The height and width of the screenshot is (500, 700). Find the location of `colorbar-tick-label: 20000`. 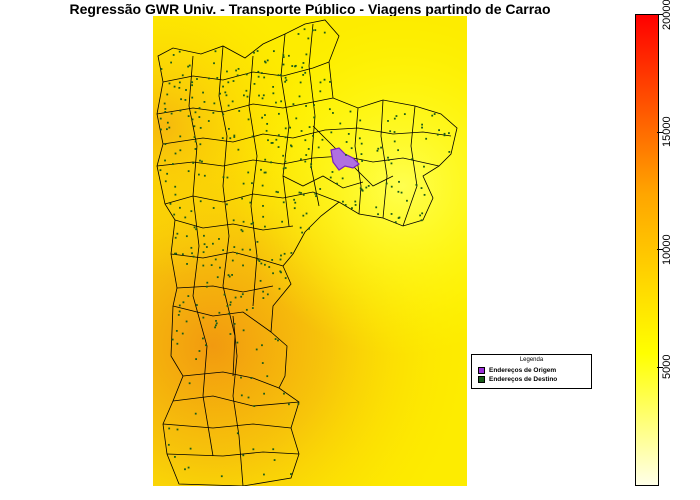

colorbar-tick-label: 20000 is located at coordinates (667, 15).